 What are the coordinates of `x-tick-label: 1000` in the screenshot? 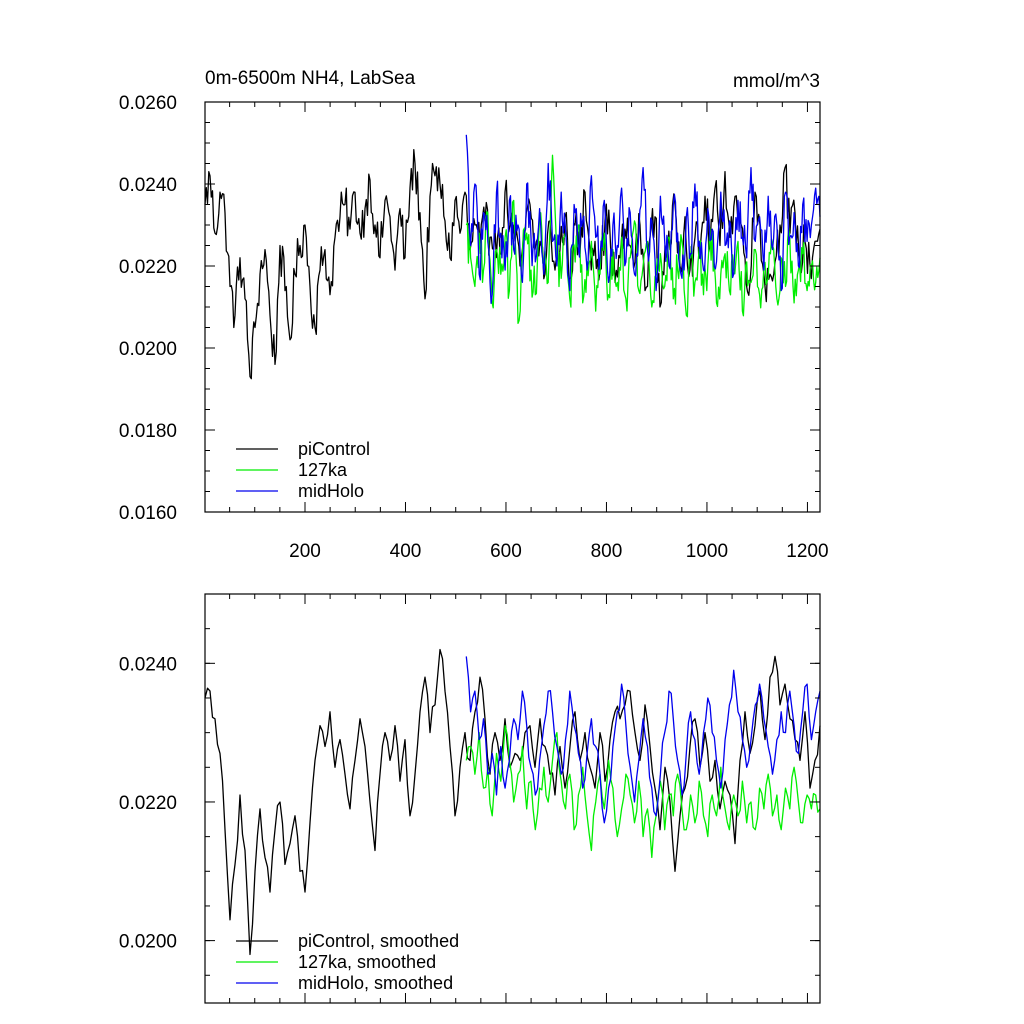 It's located at (707, 551).